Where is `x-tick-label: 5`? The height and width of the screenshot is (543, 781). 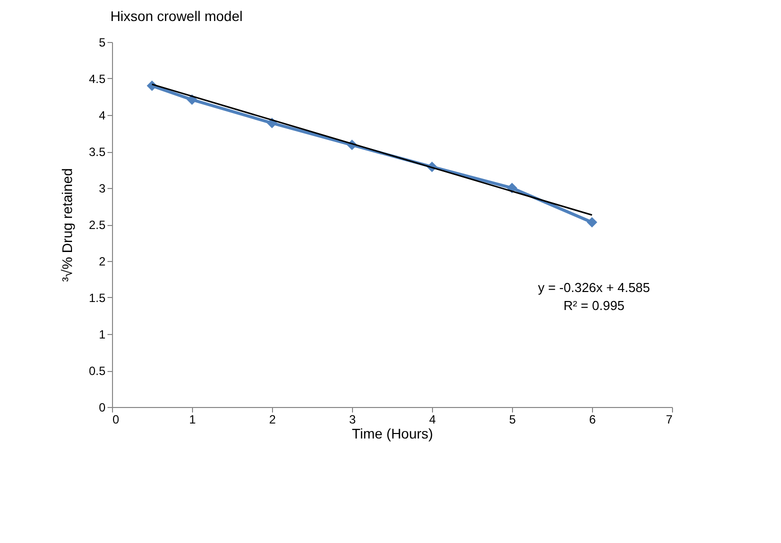 x-tick-label: 5 is located at coordinates (512, 419).